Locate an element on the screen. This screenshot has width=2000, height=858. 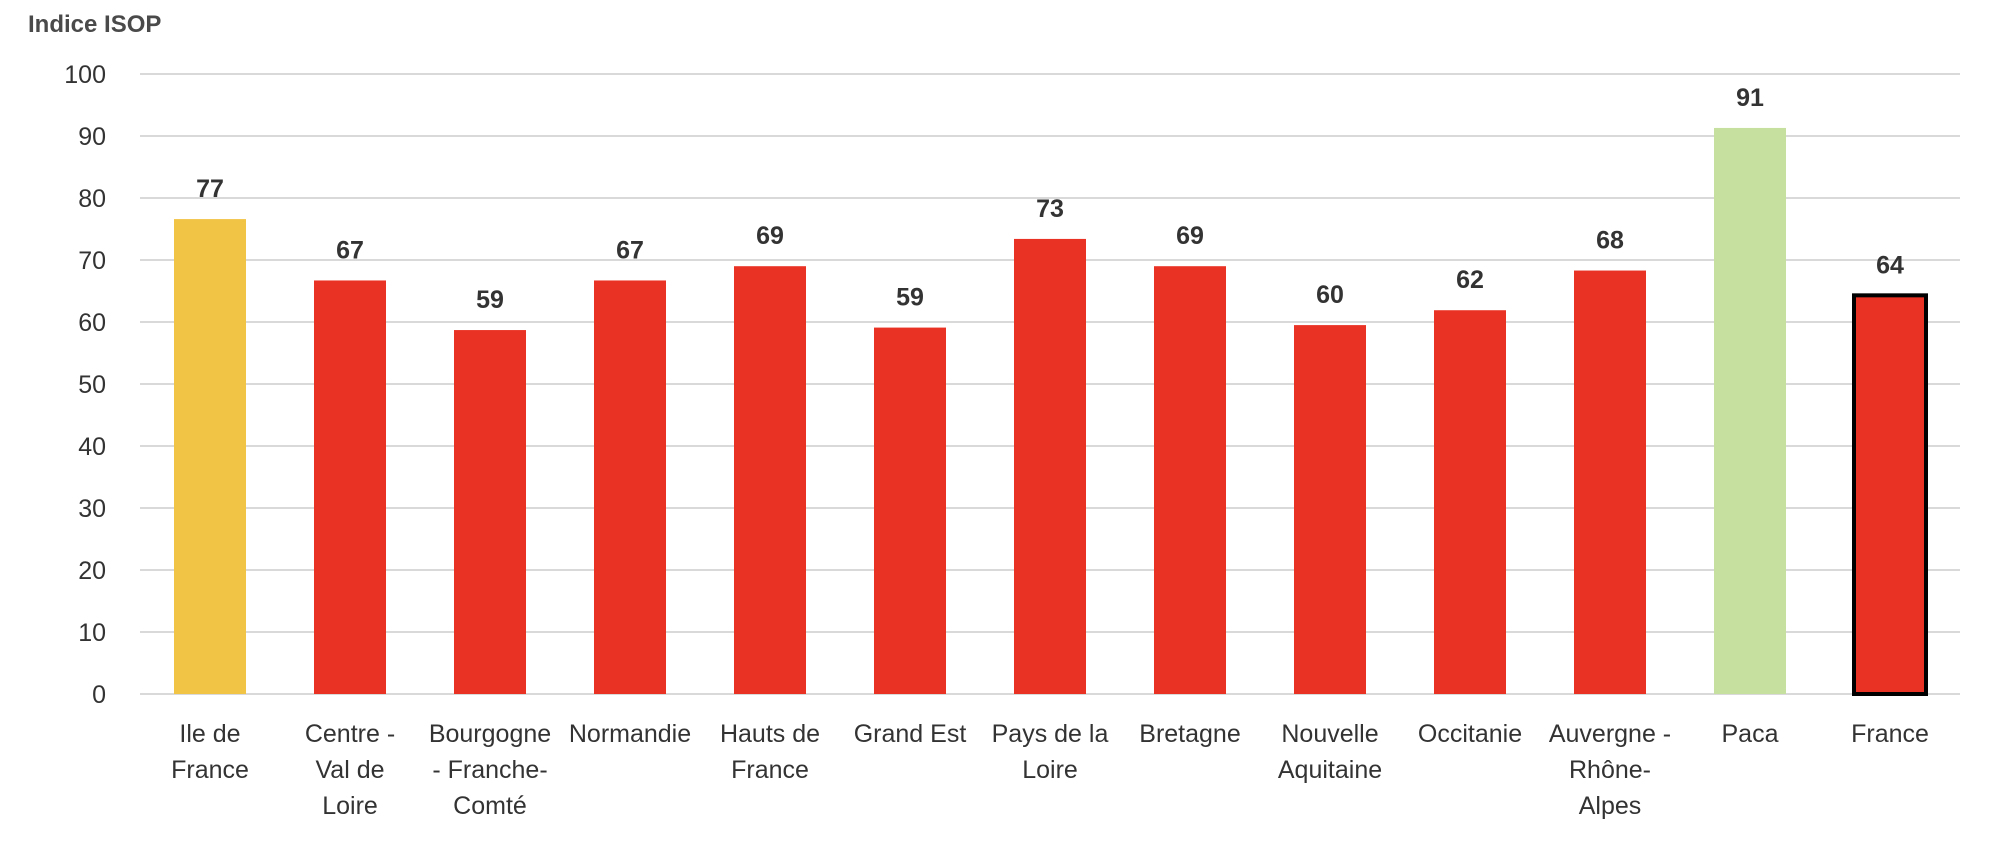
x-tick-label-line: Val de is located at coordinates (349, 770).